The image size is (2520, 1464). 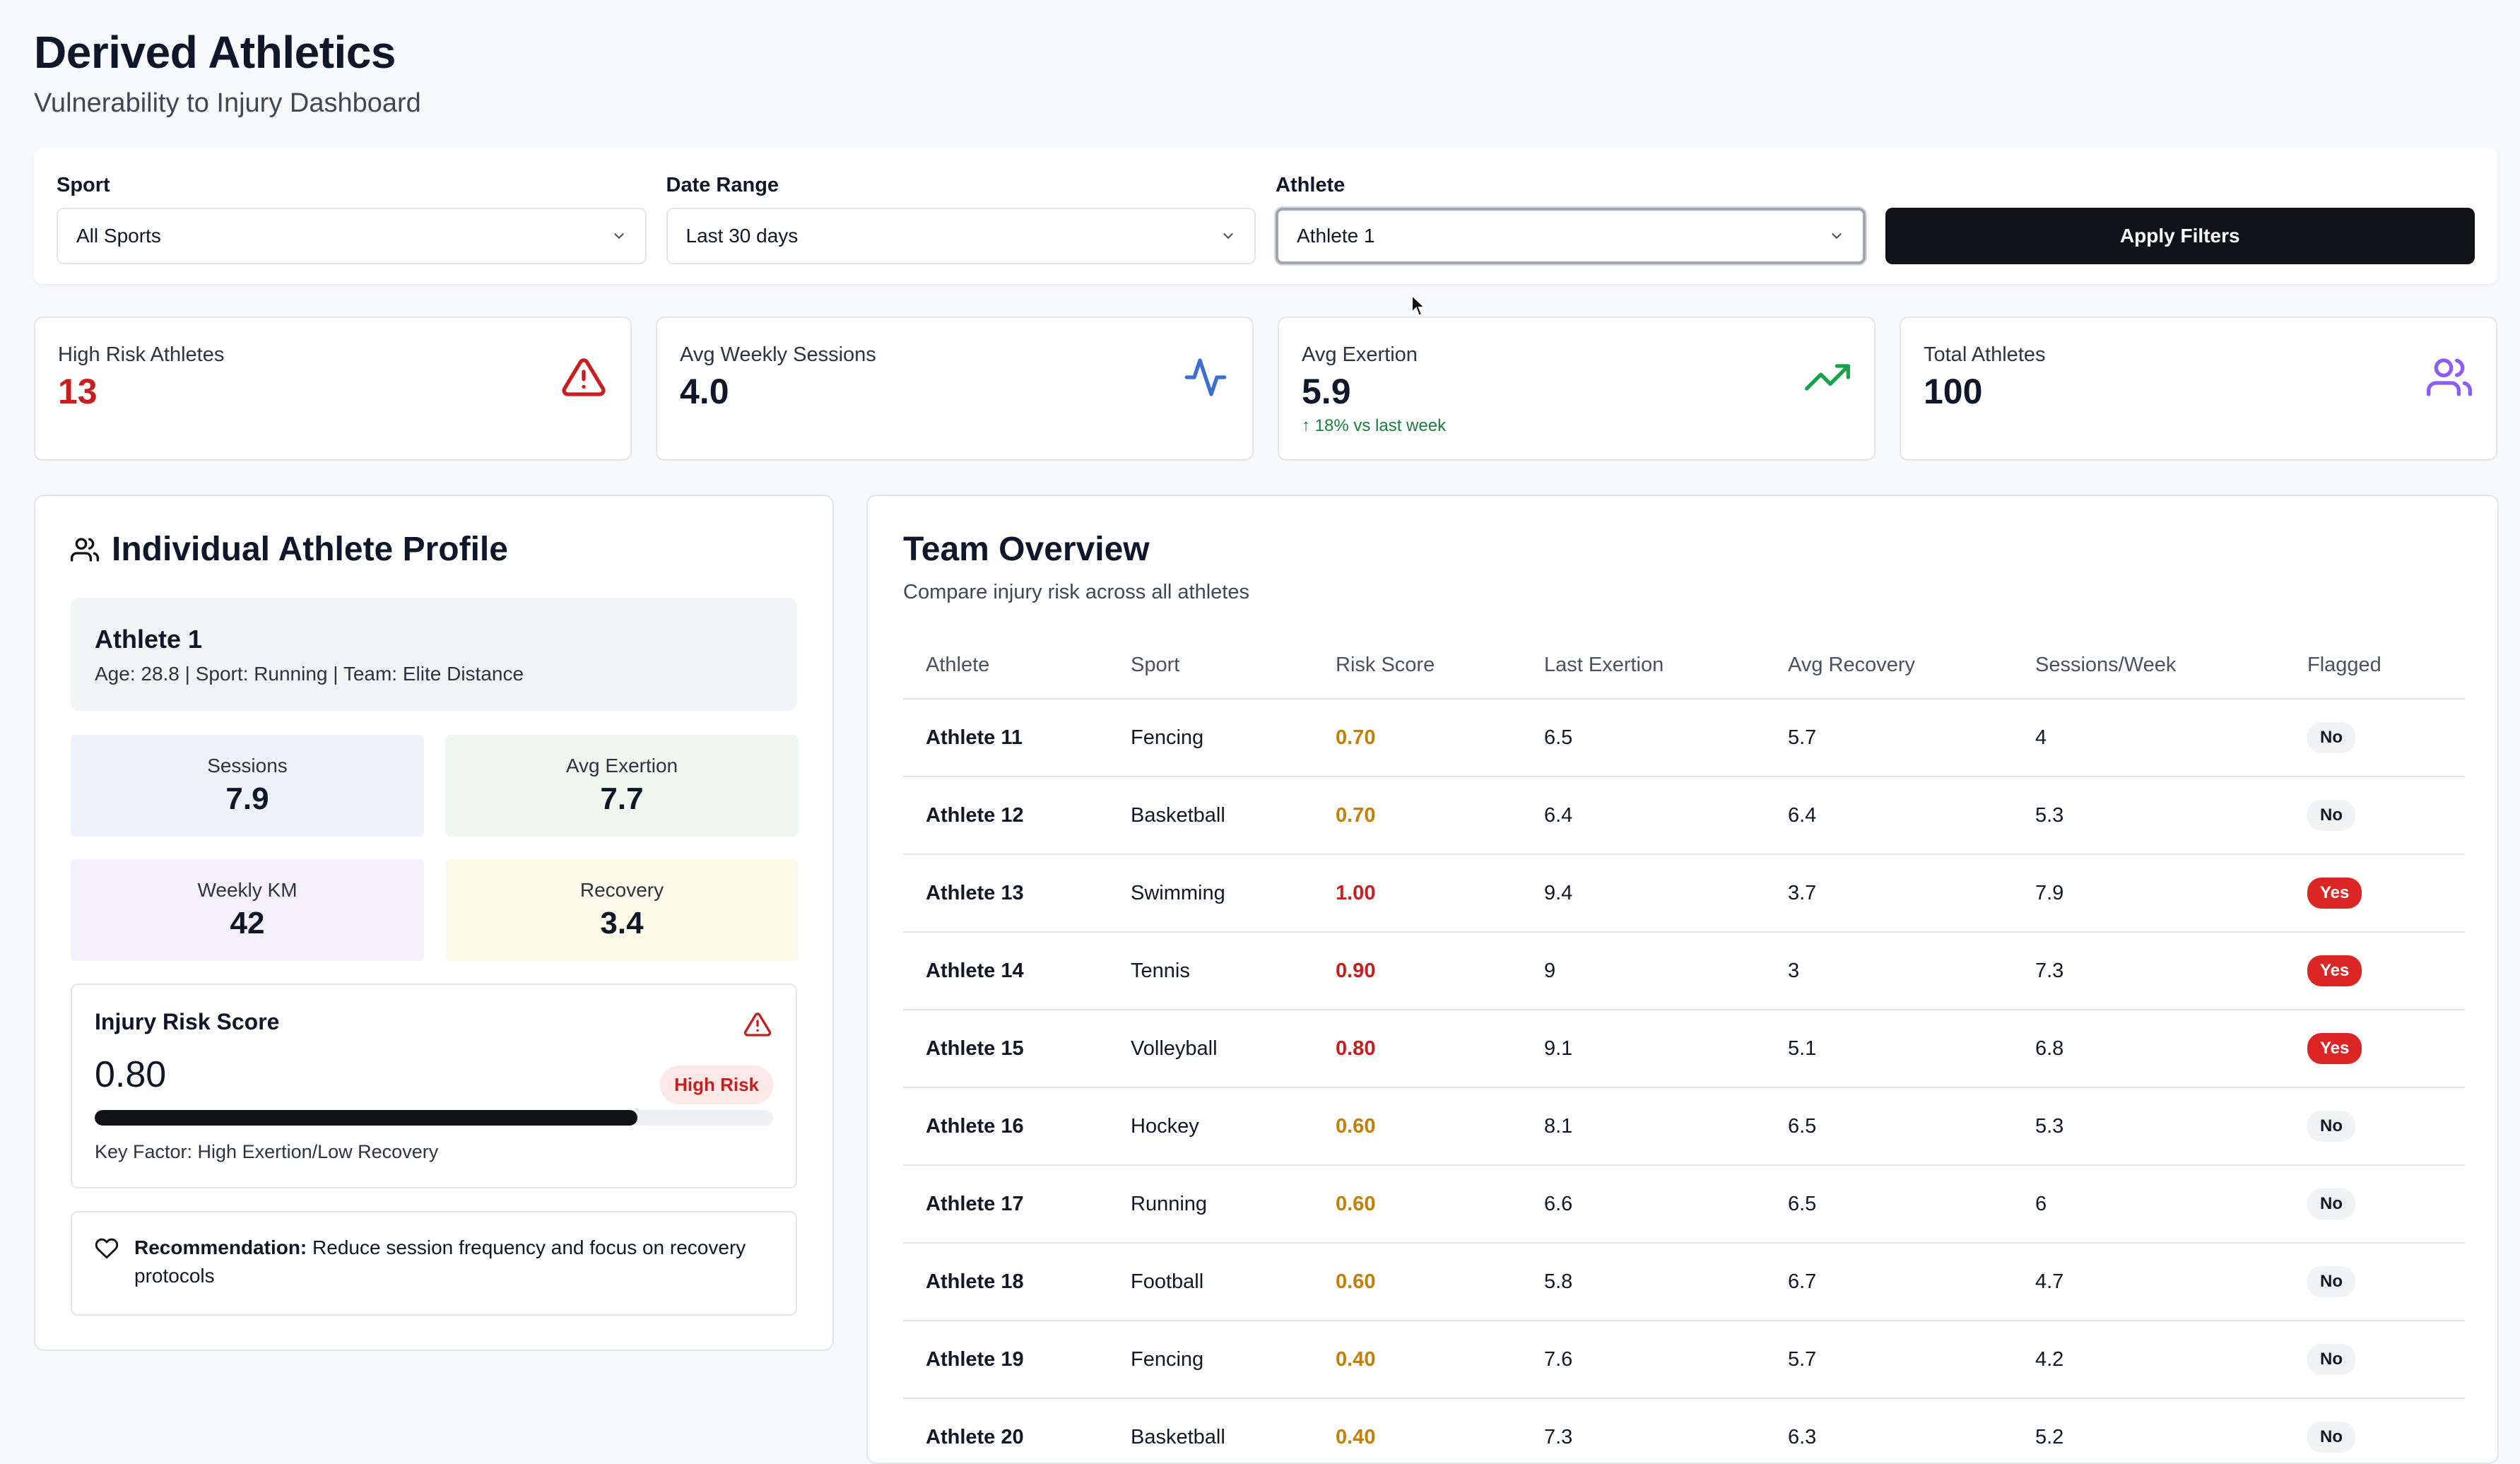 I want to click on metric-label: Avg Exertion, so click(x=622, y=766).